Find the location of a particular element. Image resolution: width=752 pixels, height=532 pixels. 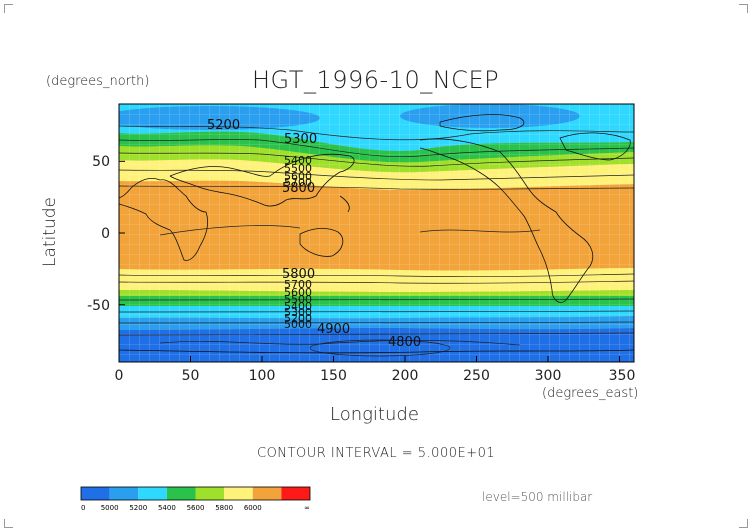

crop-mark-bottom-right is located at coordinates (743, 523).